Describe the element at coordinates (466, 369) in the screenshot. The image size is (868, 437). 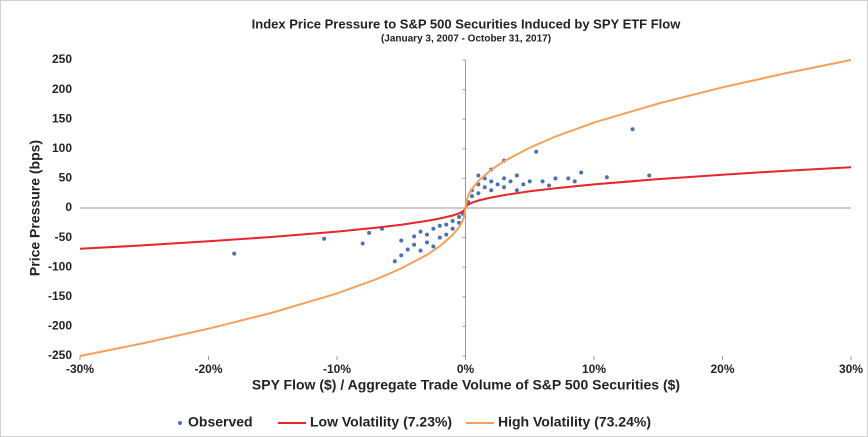
I see `x-tick-label: 0%` at that location.